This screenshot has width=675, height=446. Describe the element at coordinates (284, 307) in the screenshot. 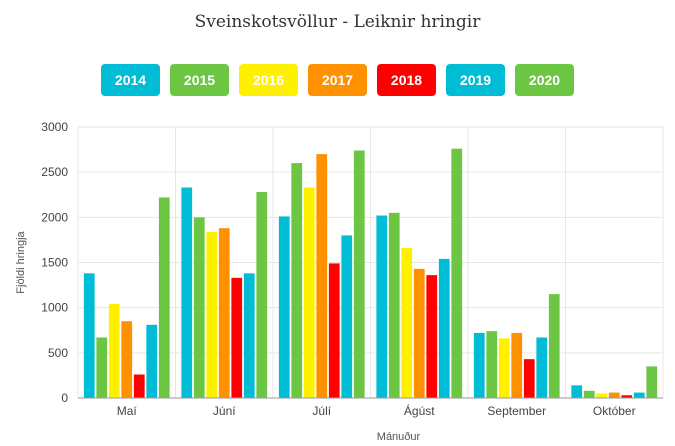

I see `bar-2014-Júlí` at that location.